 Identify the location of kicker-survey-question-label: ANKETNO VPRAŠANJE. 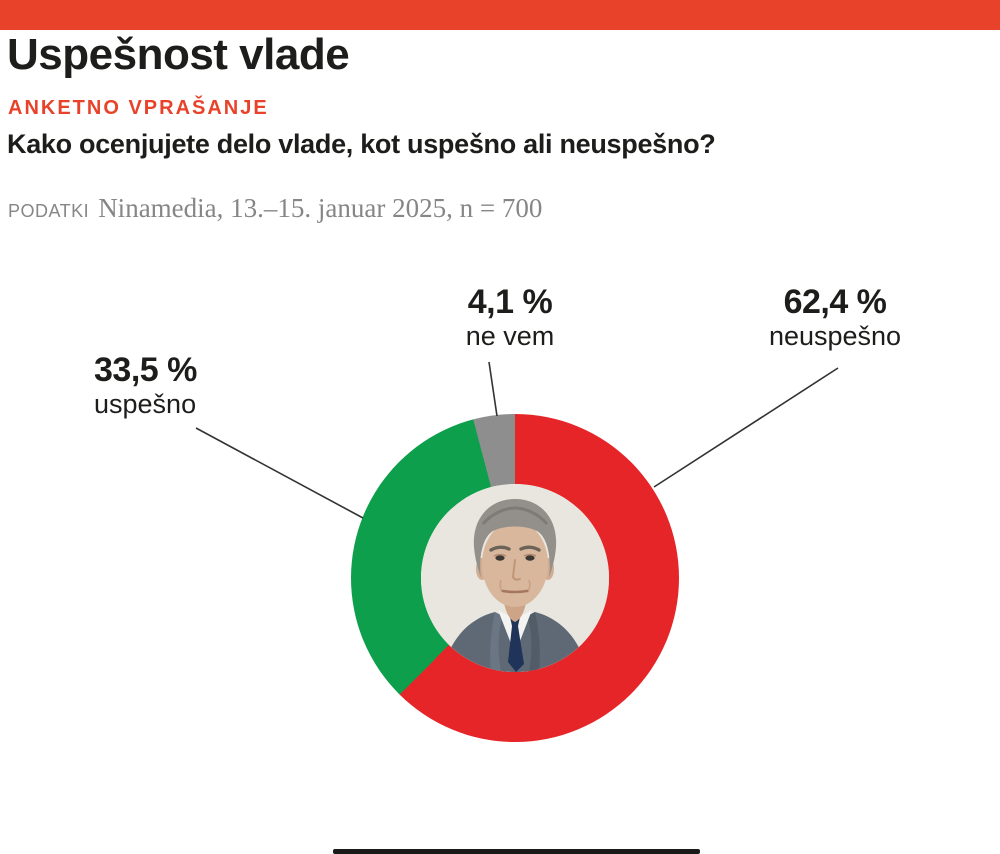
(138, 108).